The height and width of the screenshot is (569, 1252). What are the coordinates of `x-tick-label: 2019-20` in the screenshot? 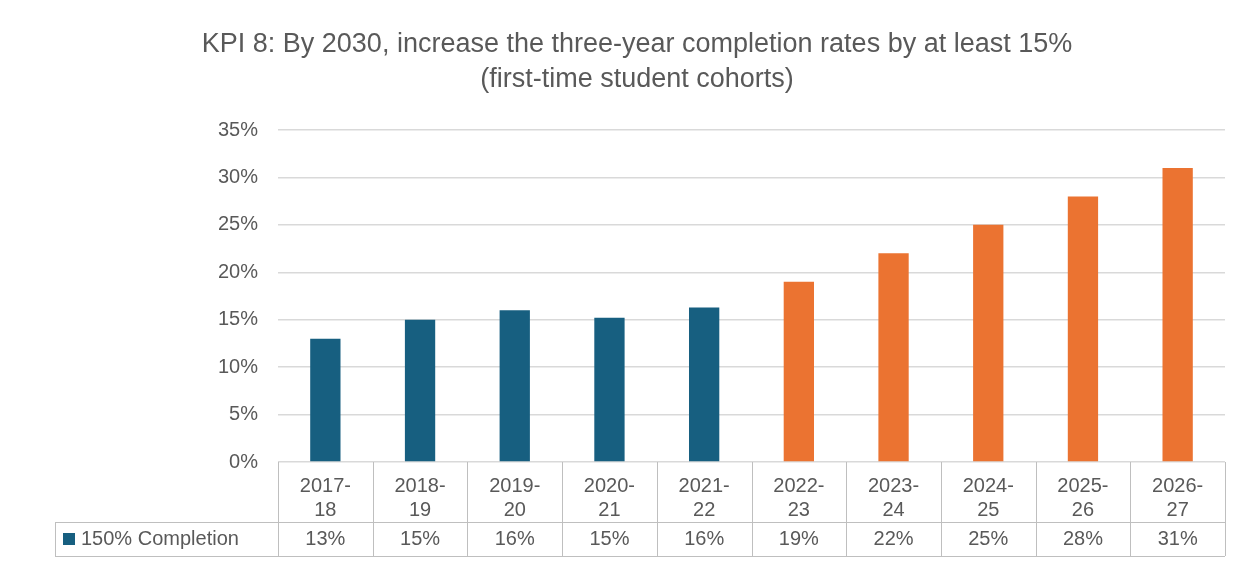 It's located at (515, 496).